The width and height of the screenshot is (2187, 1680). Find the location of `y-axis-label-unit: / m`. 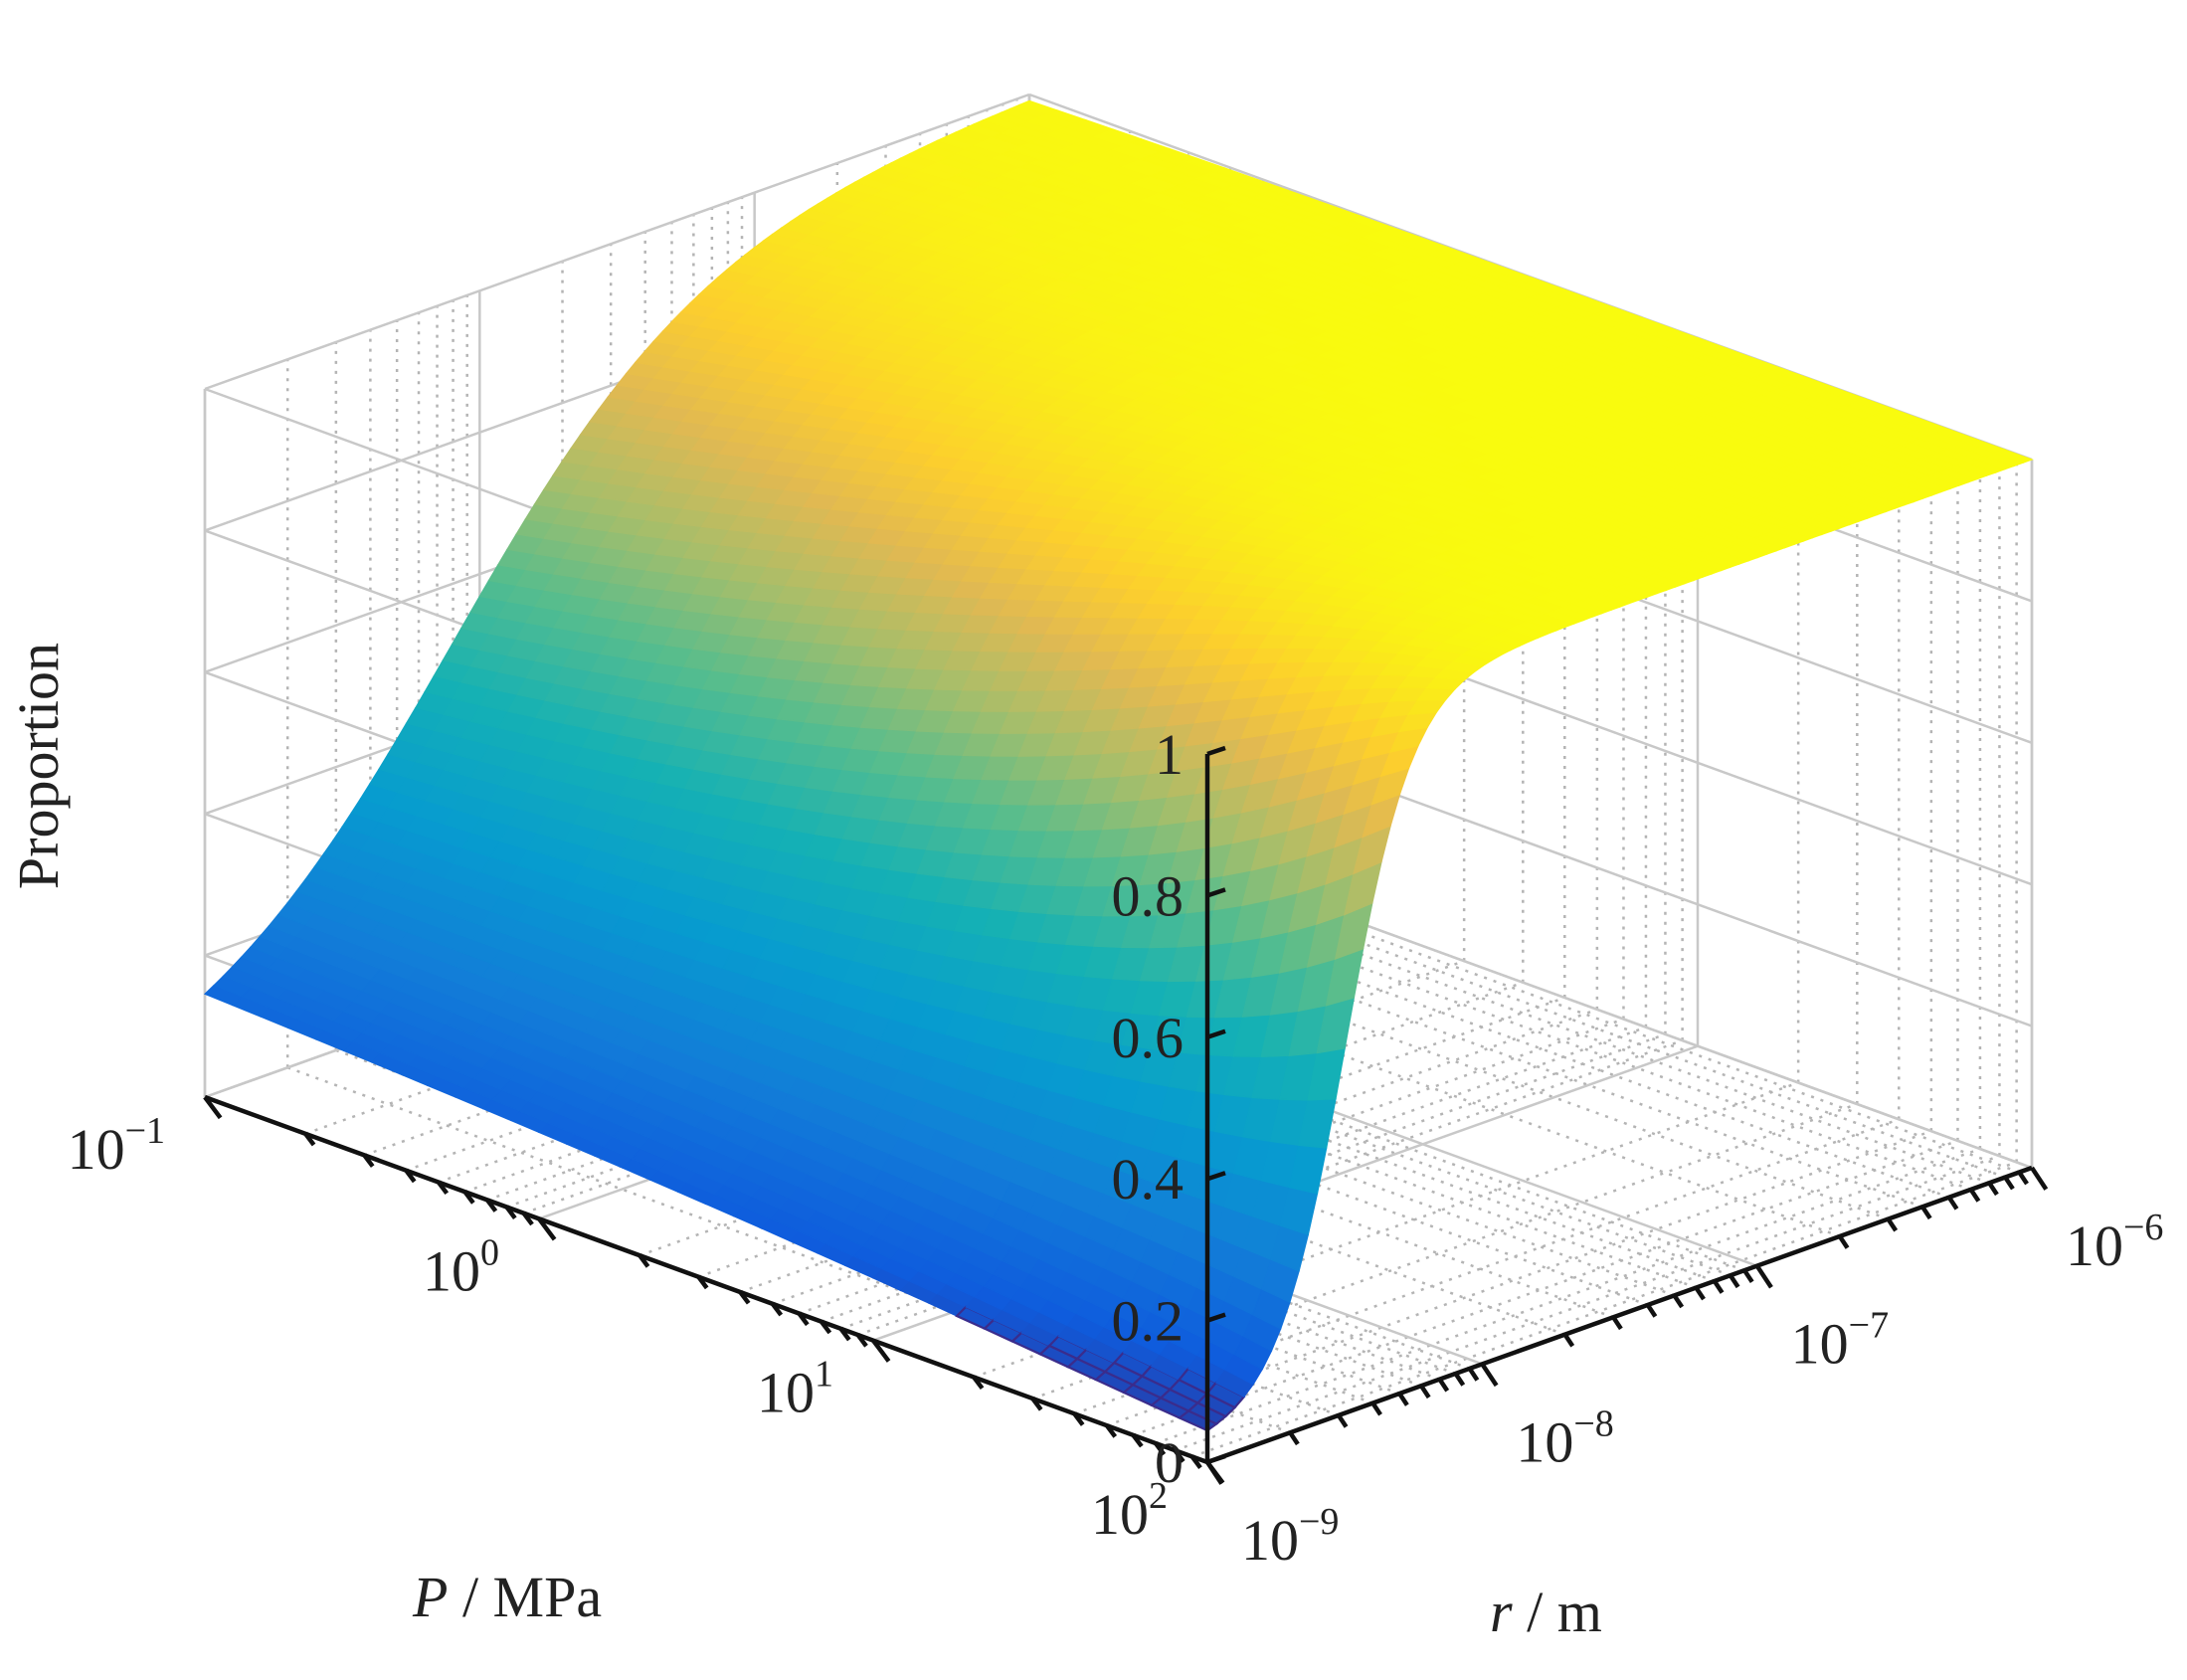

y-axis-label-unit: / m is located at coordinates (1557, 1612).